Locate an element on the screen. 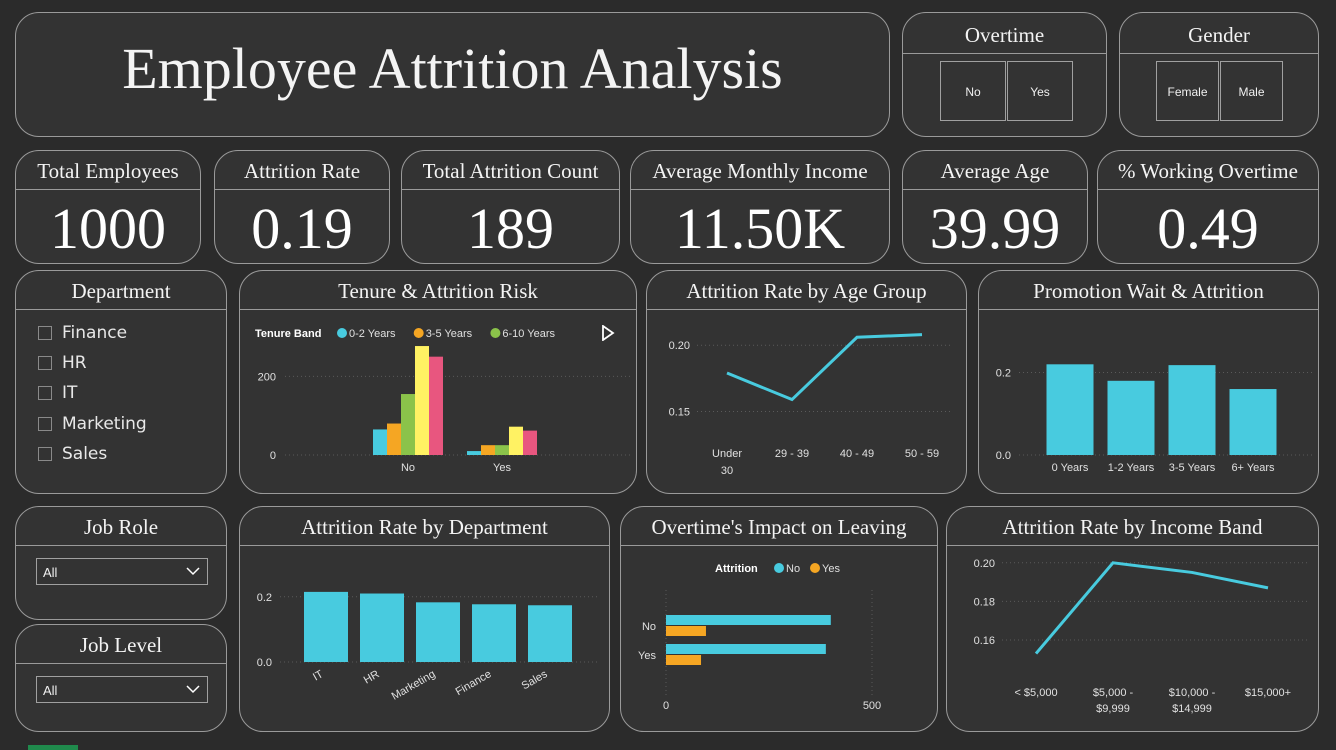 This screenshot has width=1336, height=750. kpi-average-monthly-income: Average Monthly Income 11.50K is located at coordinates (760, 207).